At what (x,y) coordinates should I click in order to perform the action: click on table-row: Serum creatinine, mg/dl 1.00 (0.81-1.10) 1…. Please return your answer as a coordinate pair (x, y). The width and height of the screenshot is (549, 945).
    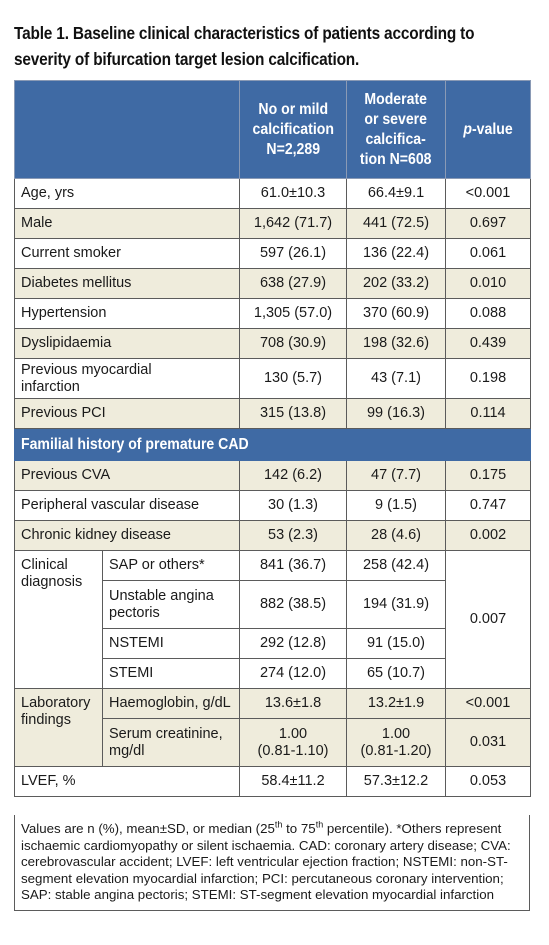
    Looking at the image, I should click on (273, 742).